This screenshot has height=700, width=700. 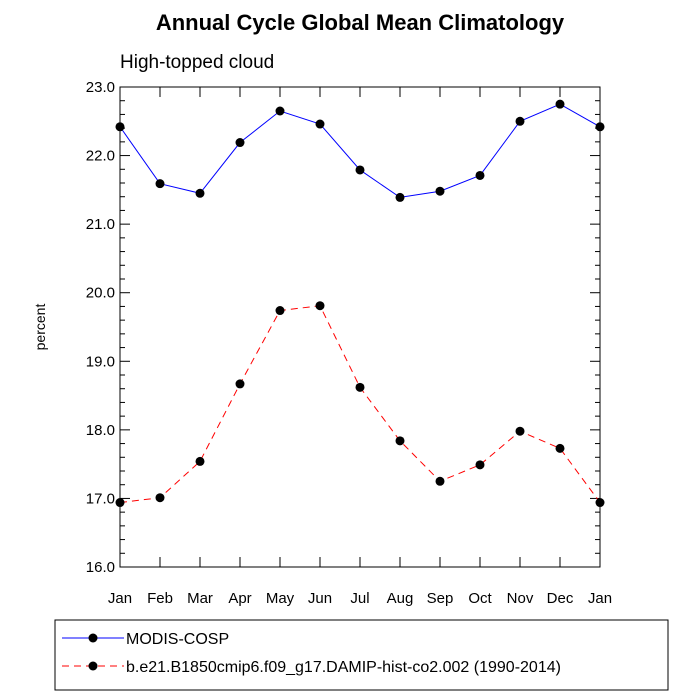 What do you see at coordinates (197, 62) in the screenshot?
I see `chart-subtitle: High-topped cloud` at bounding box center [197, 62].